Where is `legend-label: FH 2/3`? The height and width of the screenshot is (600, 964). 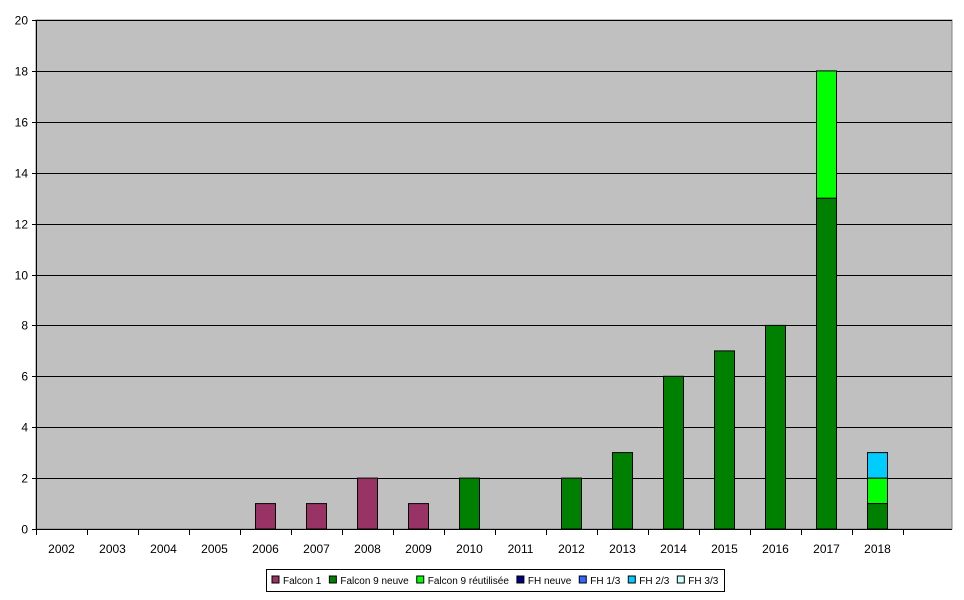
legend-label: FH 2/3 is located at coordinates (654, 581).